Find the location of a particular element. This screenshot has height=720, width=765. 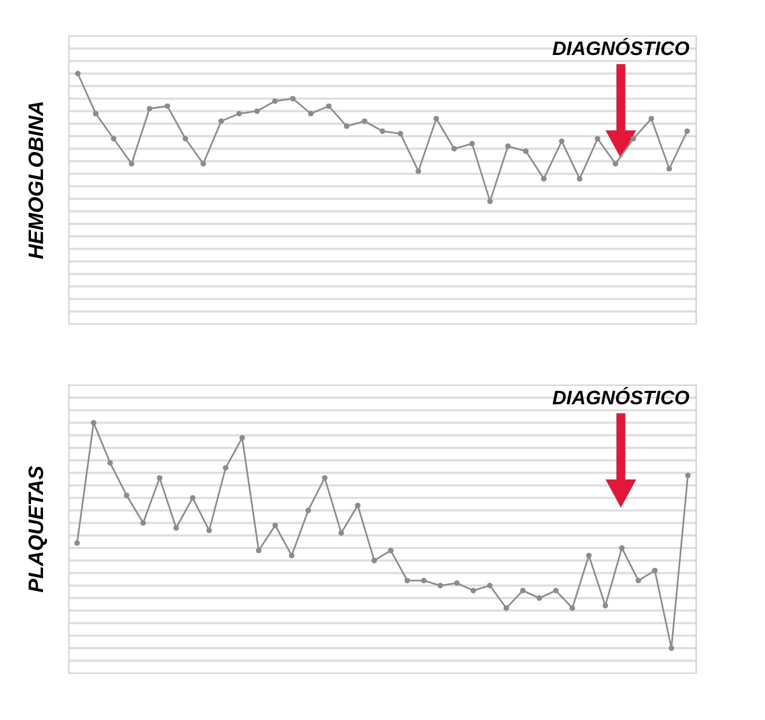

y-axis-title: PLAQUETAS is located at coordinates (38, 529).